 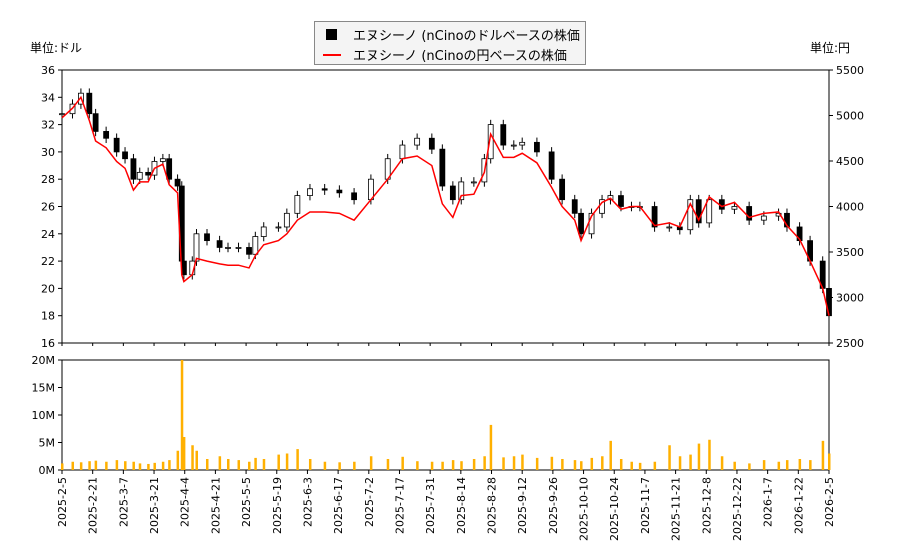 I want to click on x-tick-label: 2025-10-10, so click(x=584, y=509).